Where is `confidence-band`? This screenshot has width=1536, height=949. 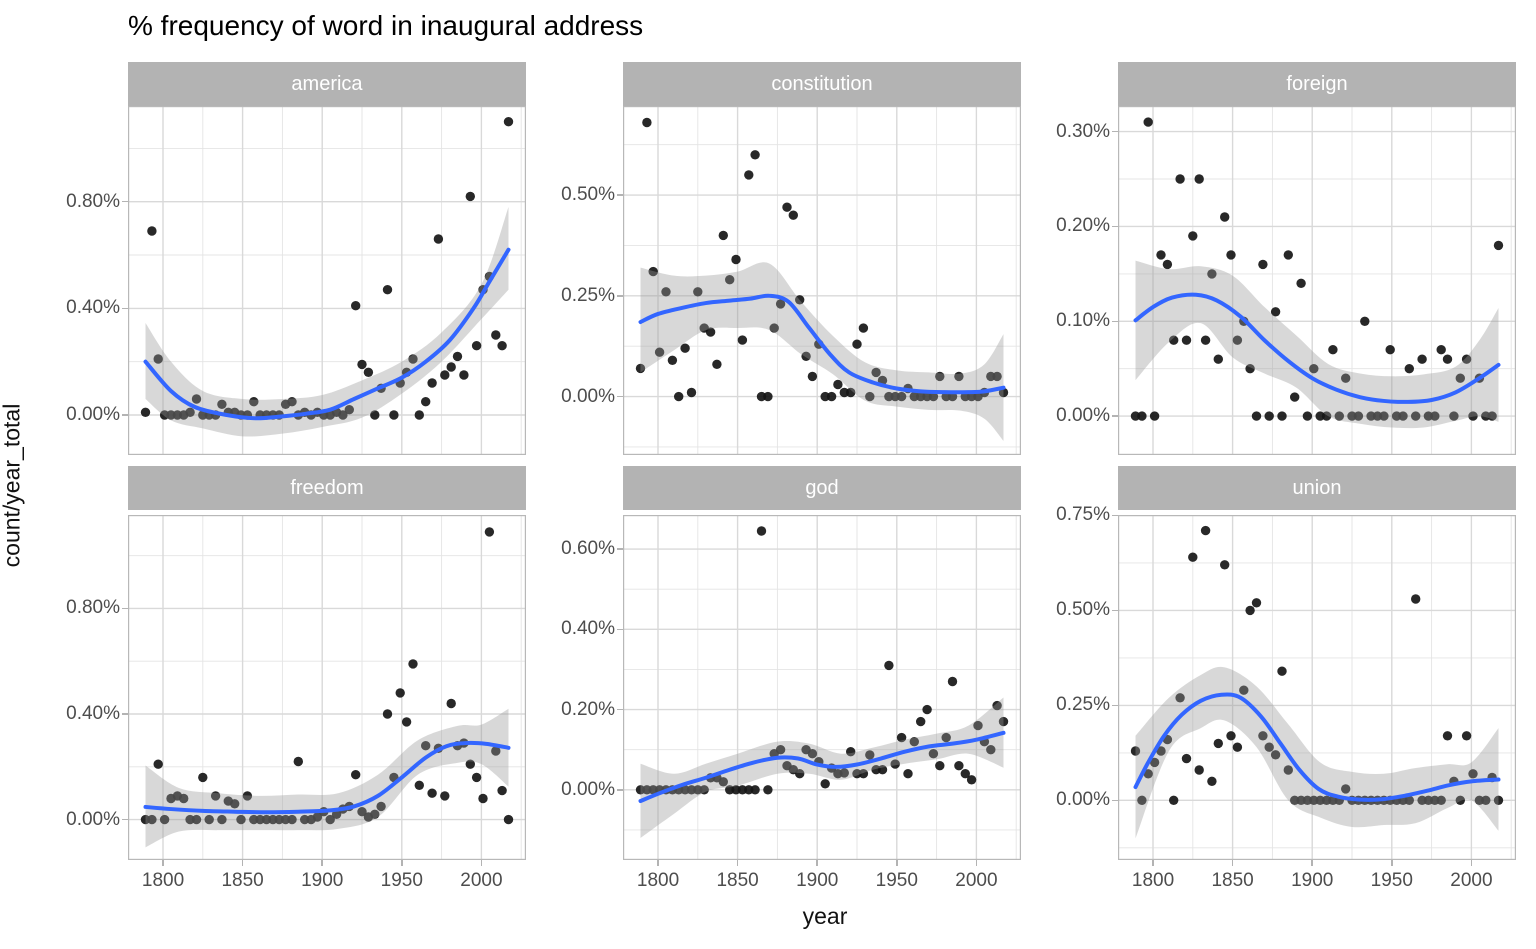 confidence-band is located at coordinates (822, 351).